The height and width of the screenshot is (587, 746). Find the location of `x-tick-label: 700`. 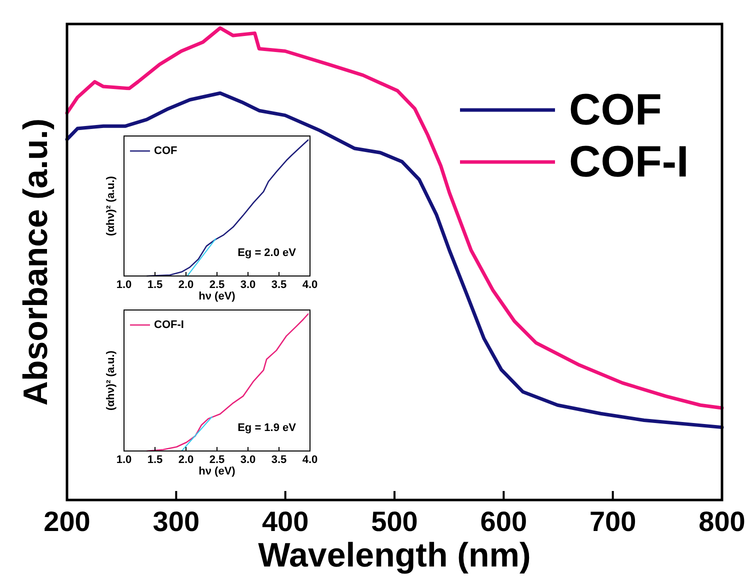

x-tick-label: 700 is located at coordinates (612, 521).